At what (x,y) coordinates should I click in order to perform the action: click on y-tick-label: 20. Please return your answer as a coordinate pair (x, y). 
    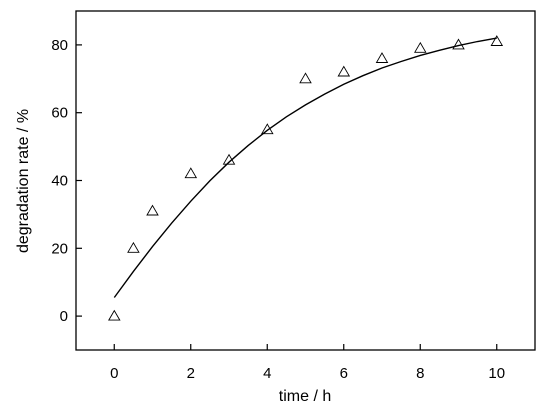
    Looking at the image, I should click on (59, 248).